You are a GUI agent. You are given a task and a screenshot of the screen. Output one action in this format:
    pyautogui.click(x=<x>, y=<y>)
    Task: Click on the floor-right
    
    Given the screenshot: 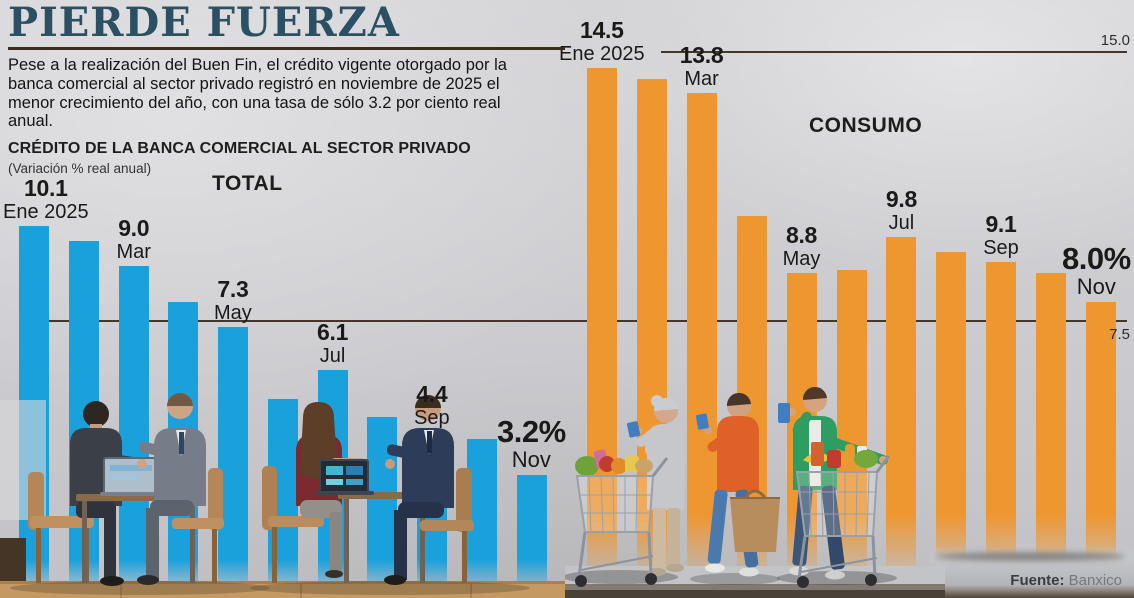 What is the action you would take?
    pyautogui.click(x=1032, y=572)
    